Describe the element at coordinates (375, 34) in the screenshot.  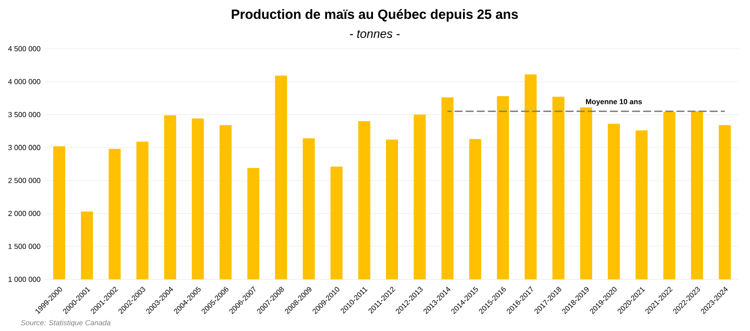
I see `chart-subtitle: - tonnes -` at that location.